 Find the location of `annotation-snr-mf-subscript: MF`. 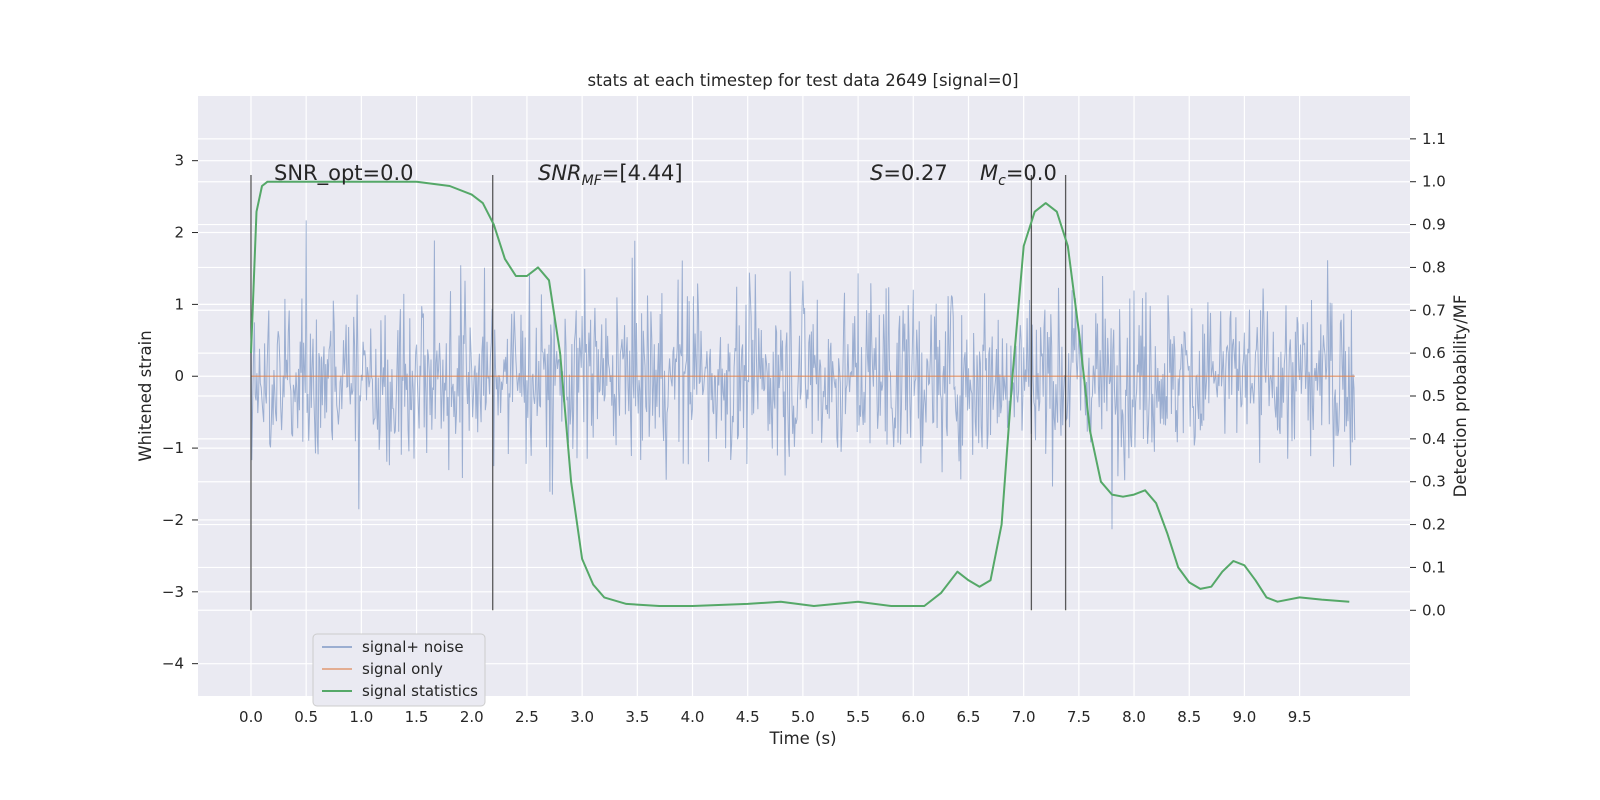

annotation-snr-mf-subscript: MF is located at coordinates (592, 181).